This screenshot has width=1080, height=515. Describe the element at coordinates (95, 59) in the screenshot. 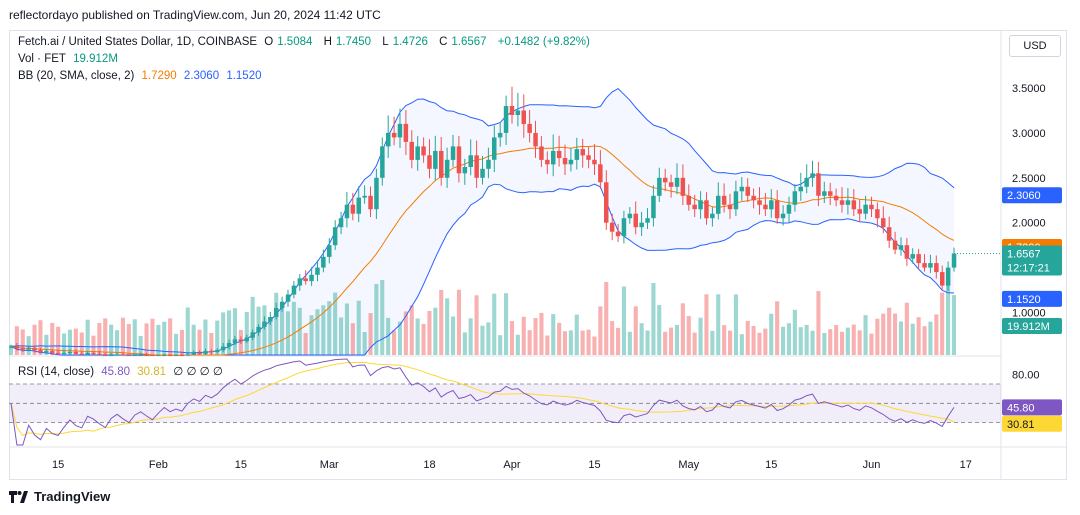

I see `volume-value: 19.912M` at that location.